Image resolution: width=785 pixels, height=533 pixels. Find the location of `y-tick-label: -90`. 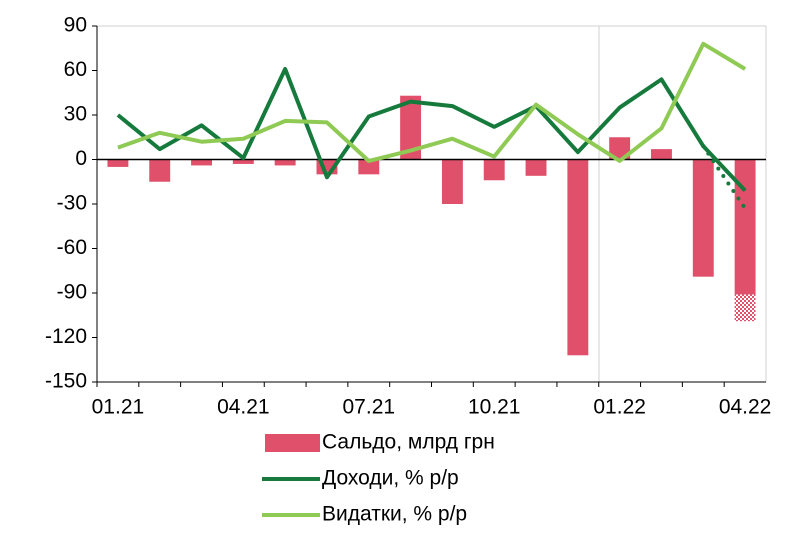

y-tick-label: -90 is located at coordinates (72, 292).